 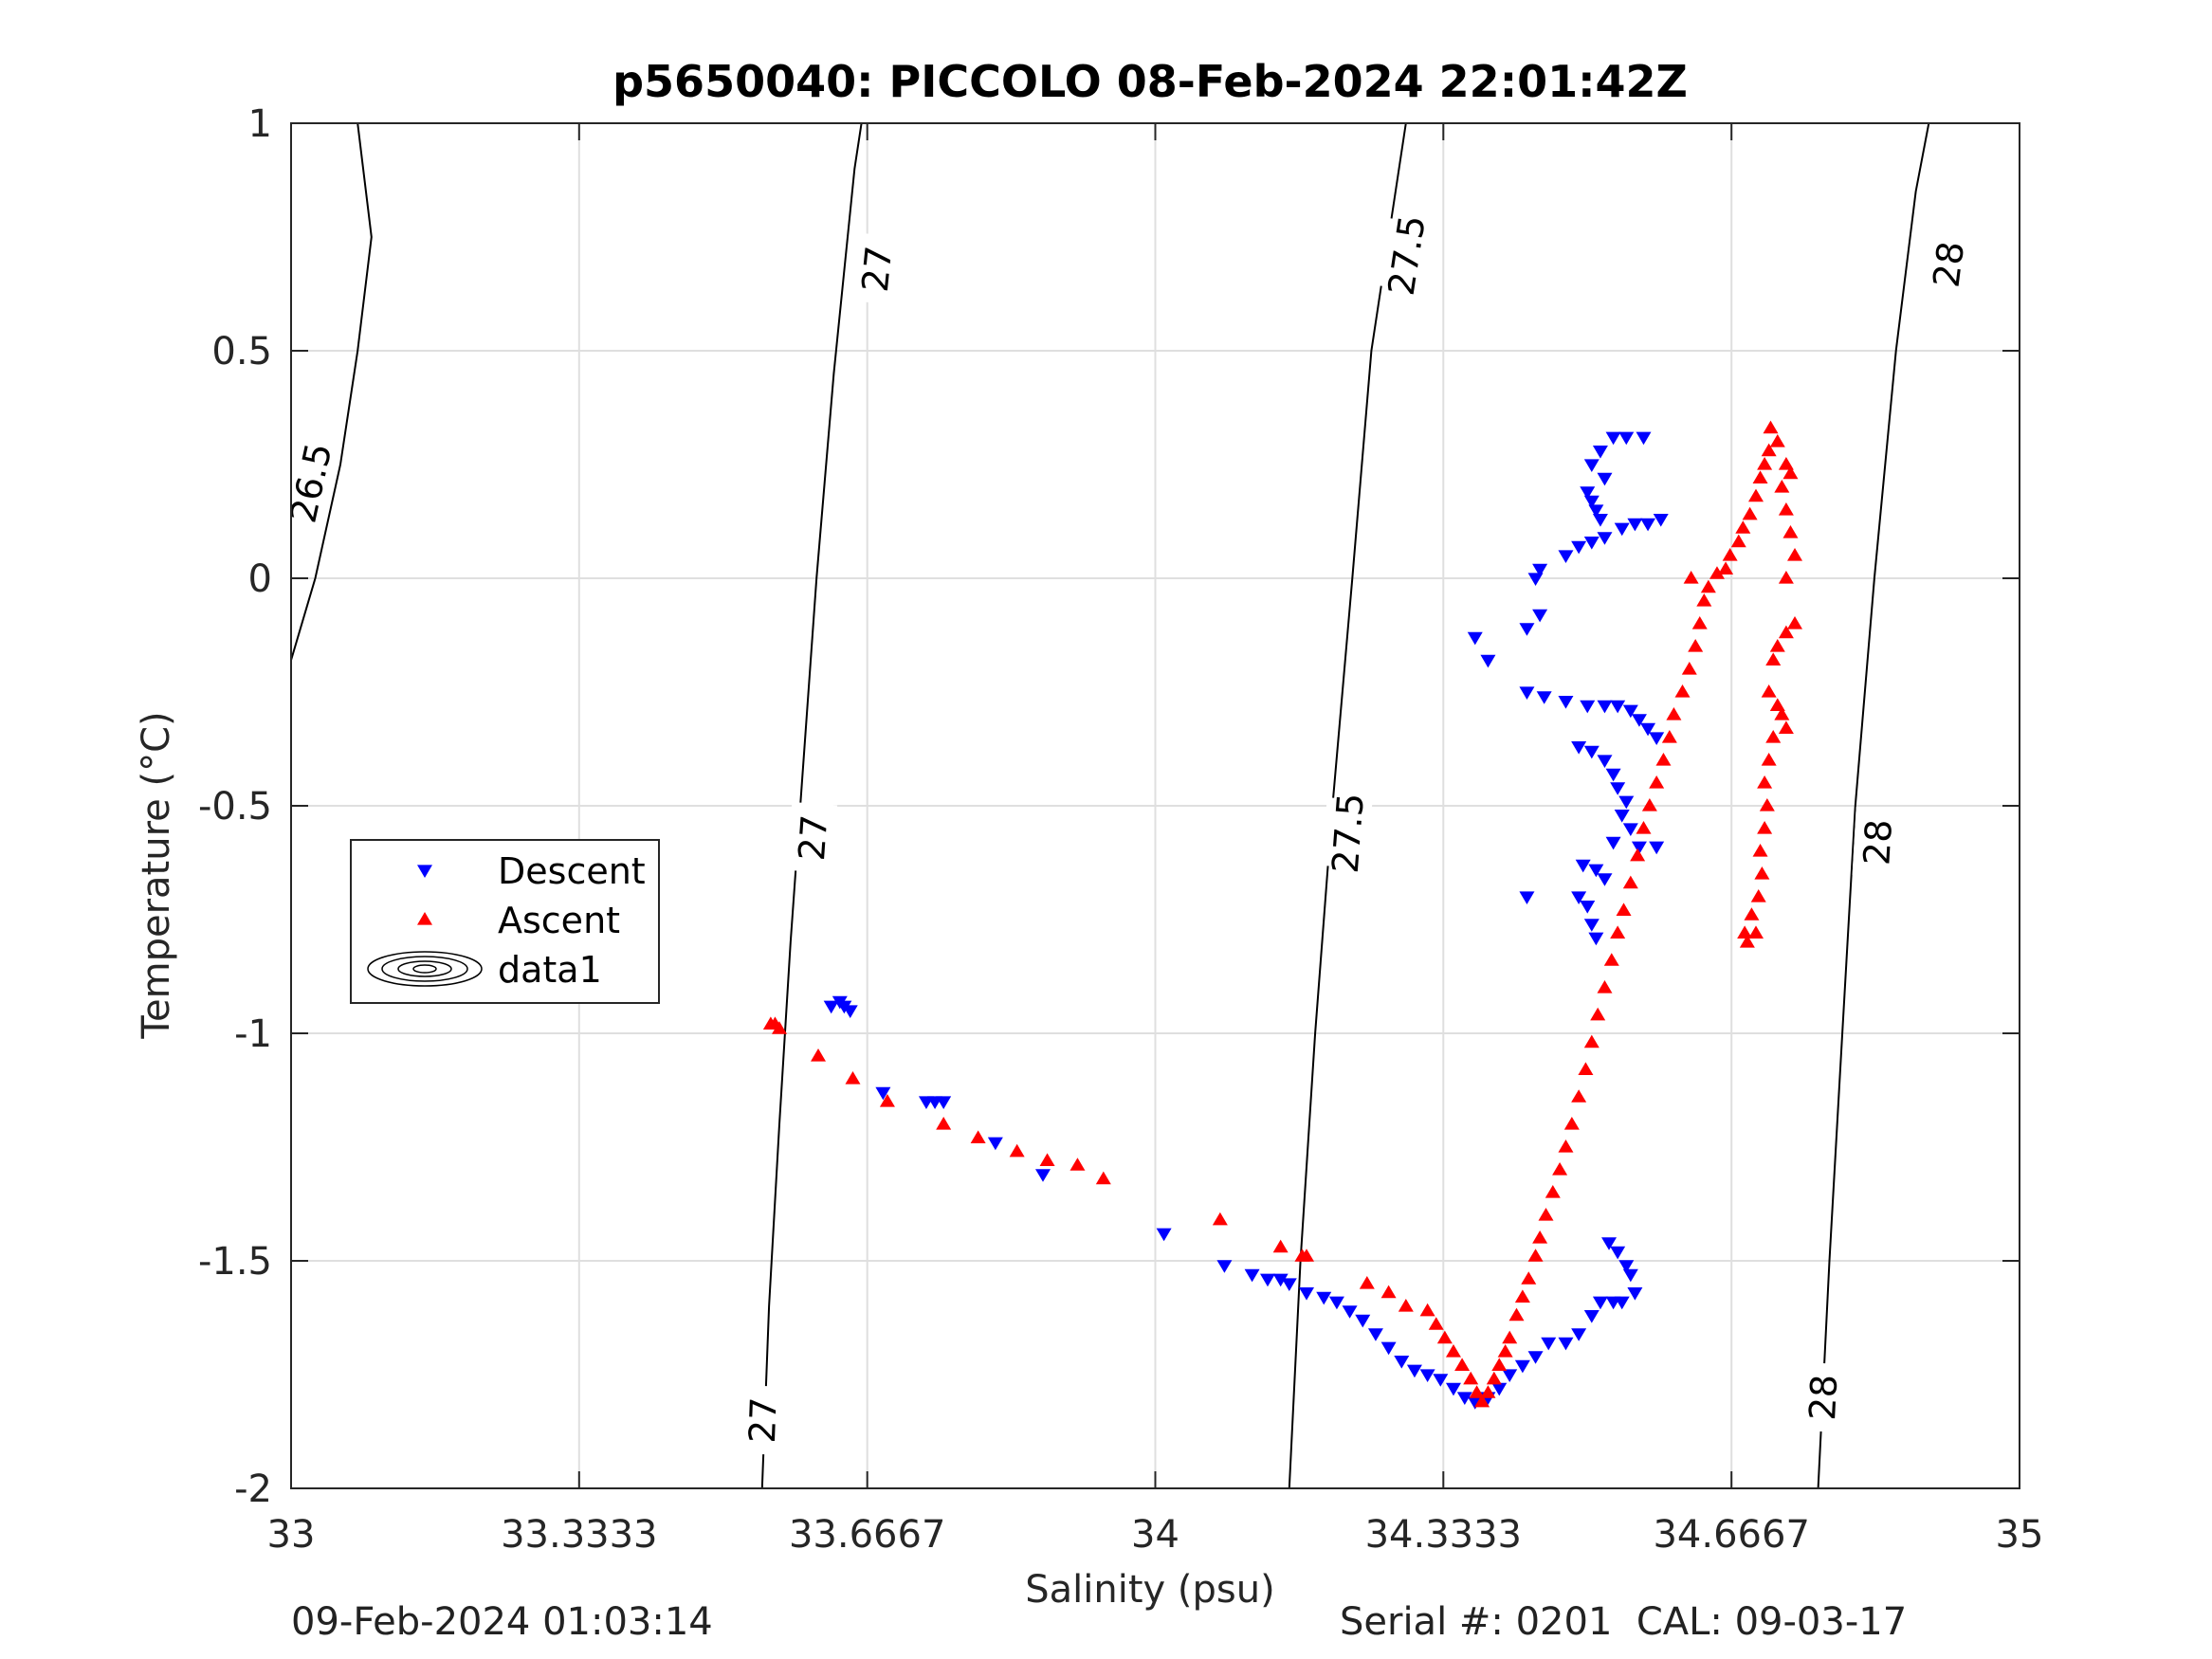 I want to click on x-tick-label: 33.6667, so click(x=867, y=1535).